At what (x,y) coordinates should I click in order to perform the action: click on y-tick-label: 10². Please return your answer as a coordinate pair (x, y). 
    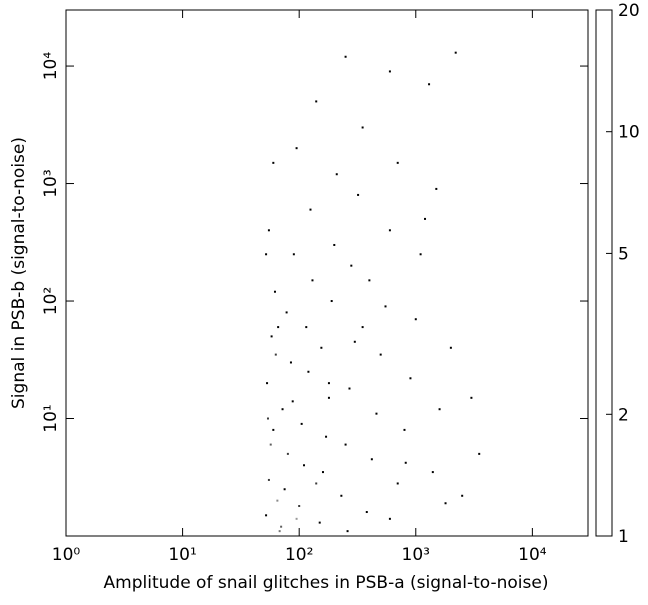
    Looking at the image, I should click on (51, 301).